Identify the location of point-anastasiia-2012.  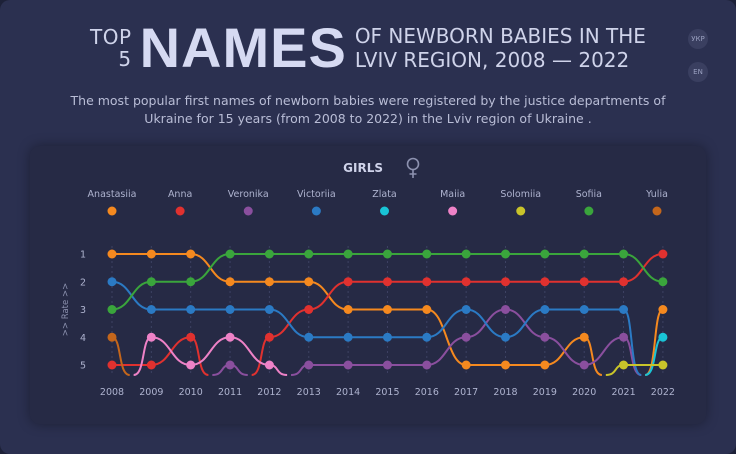
(269, 282).